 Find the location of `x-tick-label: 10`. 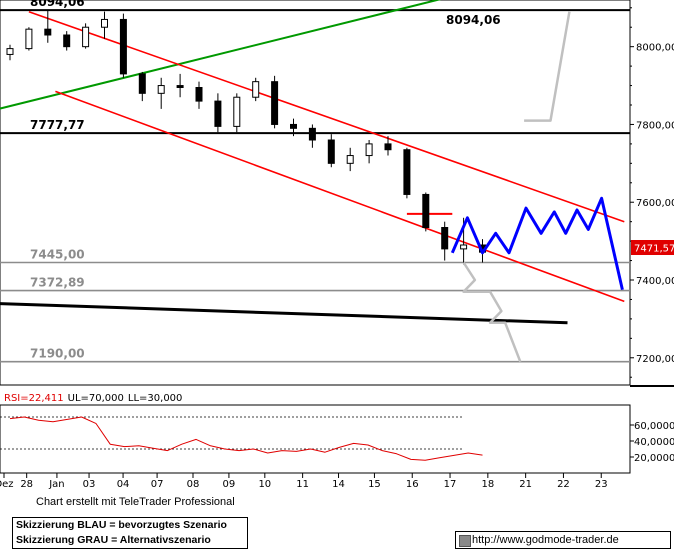

x-tick-label: 10 is located at coordinates (264, 484).